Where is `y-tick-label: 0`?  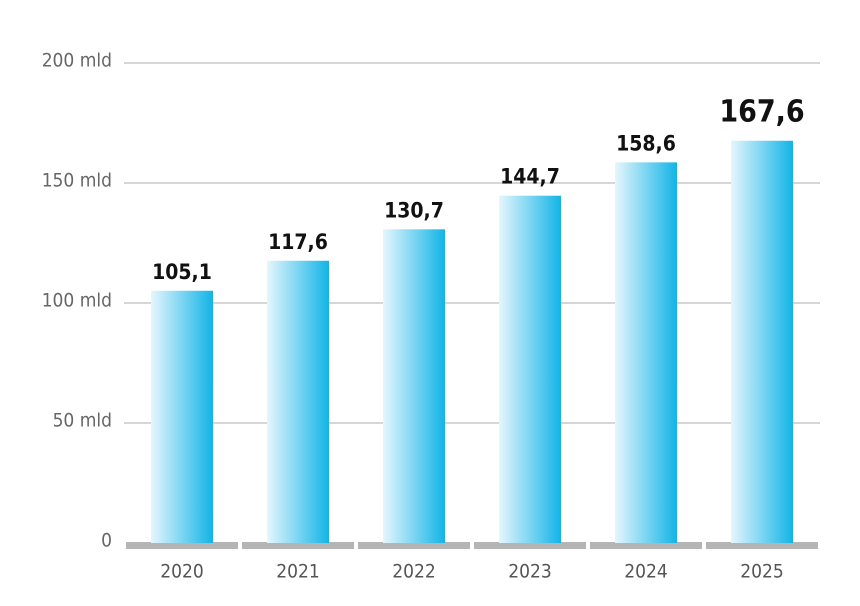
y-tick-label: 0 is located at coordinates (106, 541).